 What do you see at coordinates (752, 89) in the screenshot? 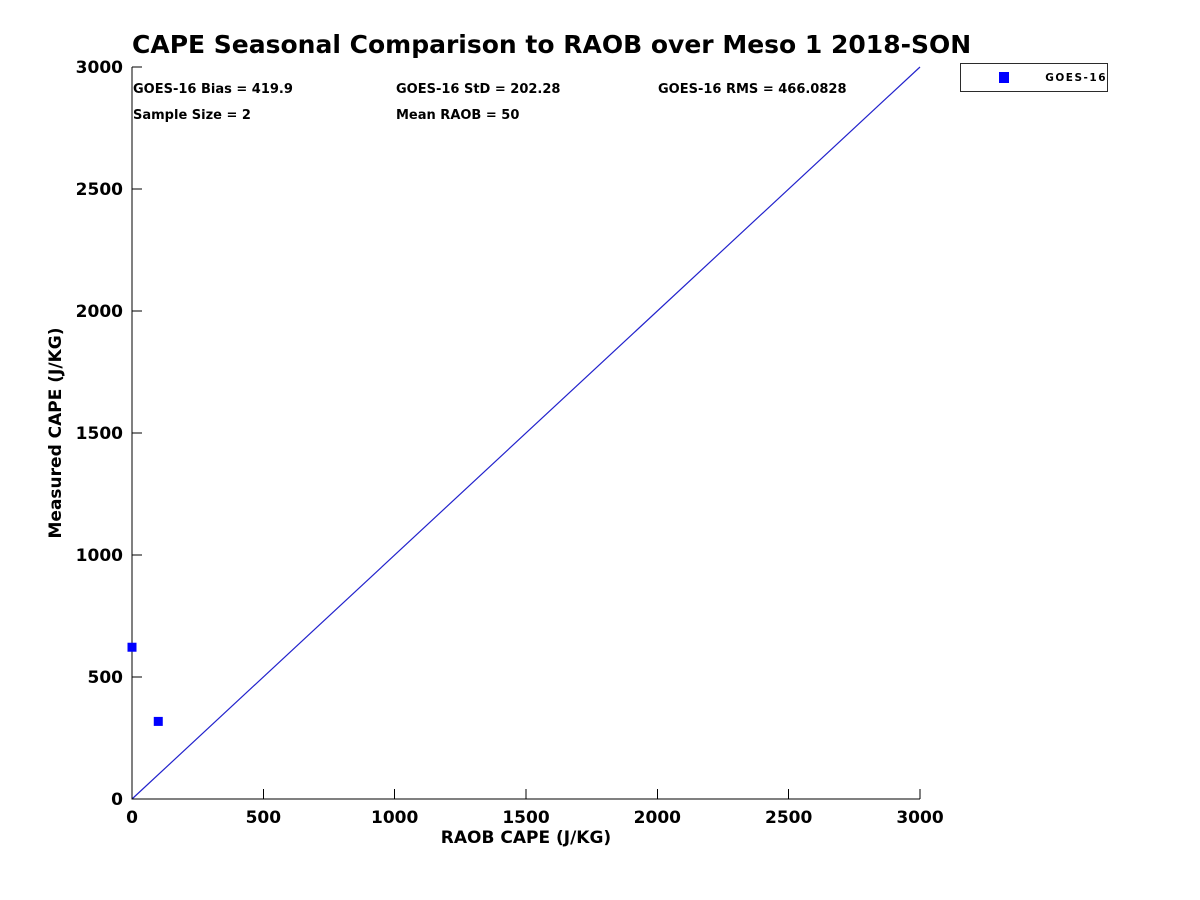
I see `stat-rms: GOES-16 RMS = 466.0828` at bounding box center [752, 89].